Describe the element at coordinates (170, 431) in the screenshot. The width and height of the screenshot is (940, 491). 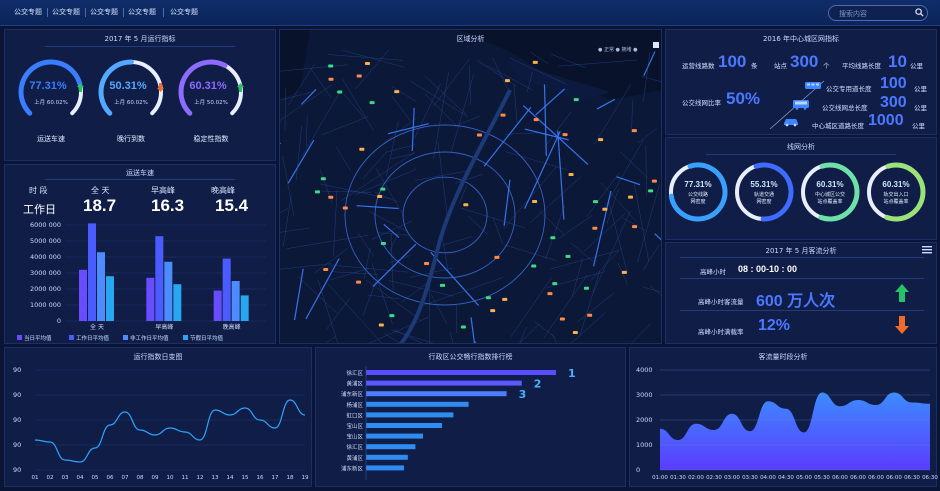
I see `series-line` at that location.